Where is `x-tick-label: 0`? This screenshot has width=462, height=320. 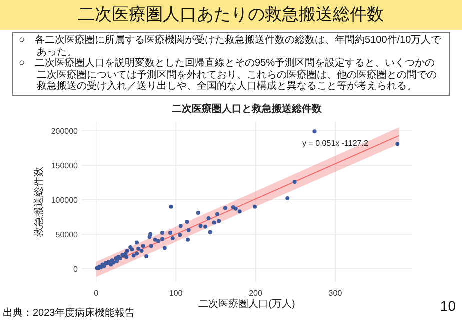
x-tick-label: 0 is located at coordinates (97, 293).